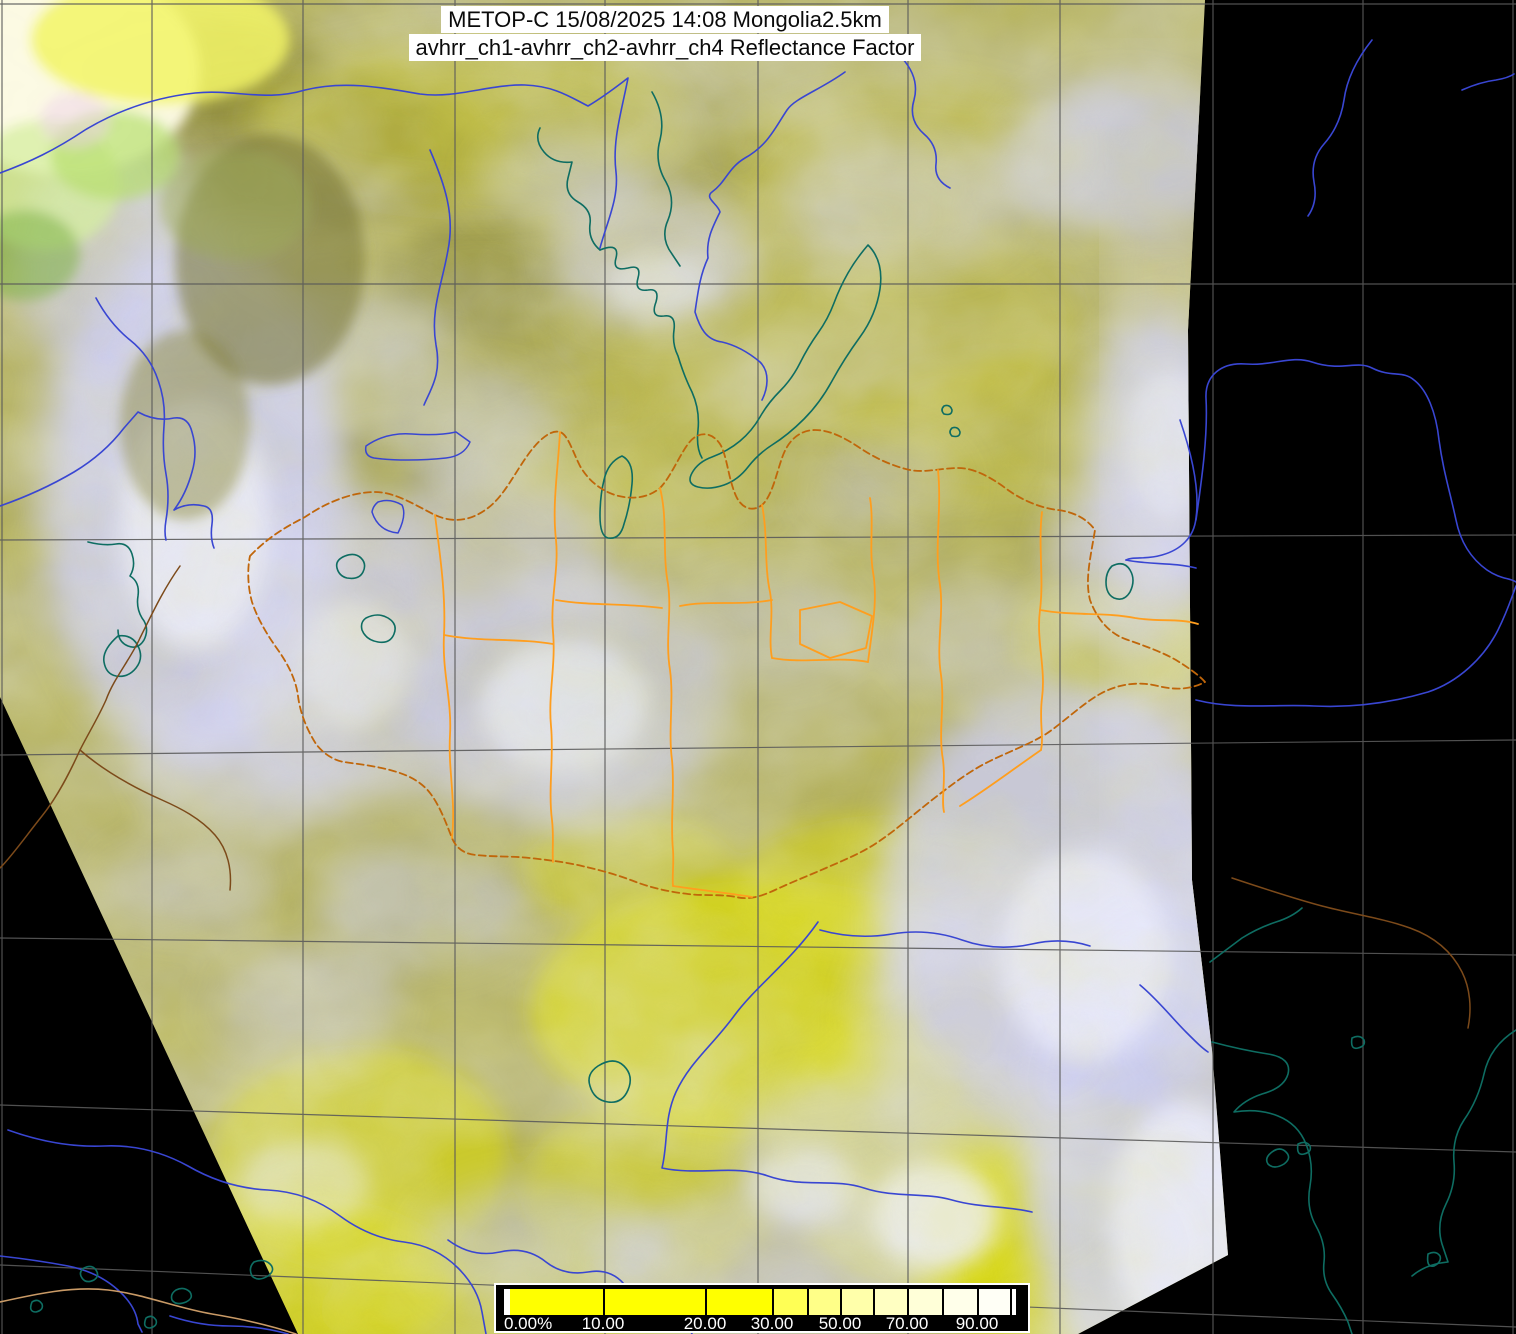 This screenshot has width=1516, height=1334. What do you see at coordinates (666, 179) in the screenshot?
I see `river-top-center-teal` at bounding box center [666, 179].